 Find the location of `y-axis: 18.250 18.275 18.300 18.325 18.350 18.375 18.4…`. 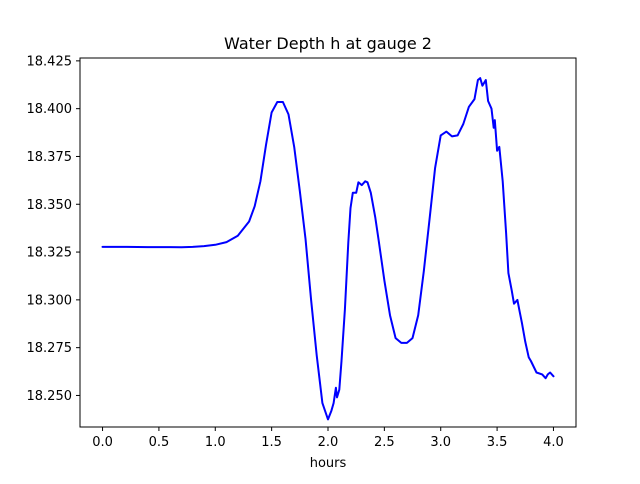

y-axis: 18.250 18.275 18.300 18.325 18.350 18.375 18.4… is located at coordinates (53, 229).